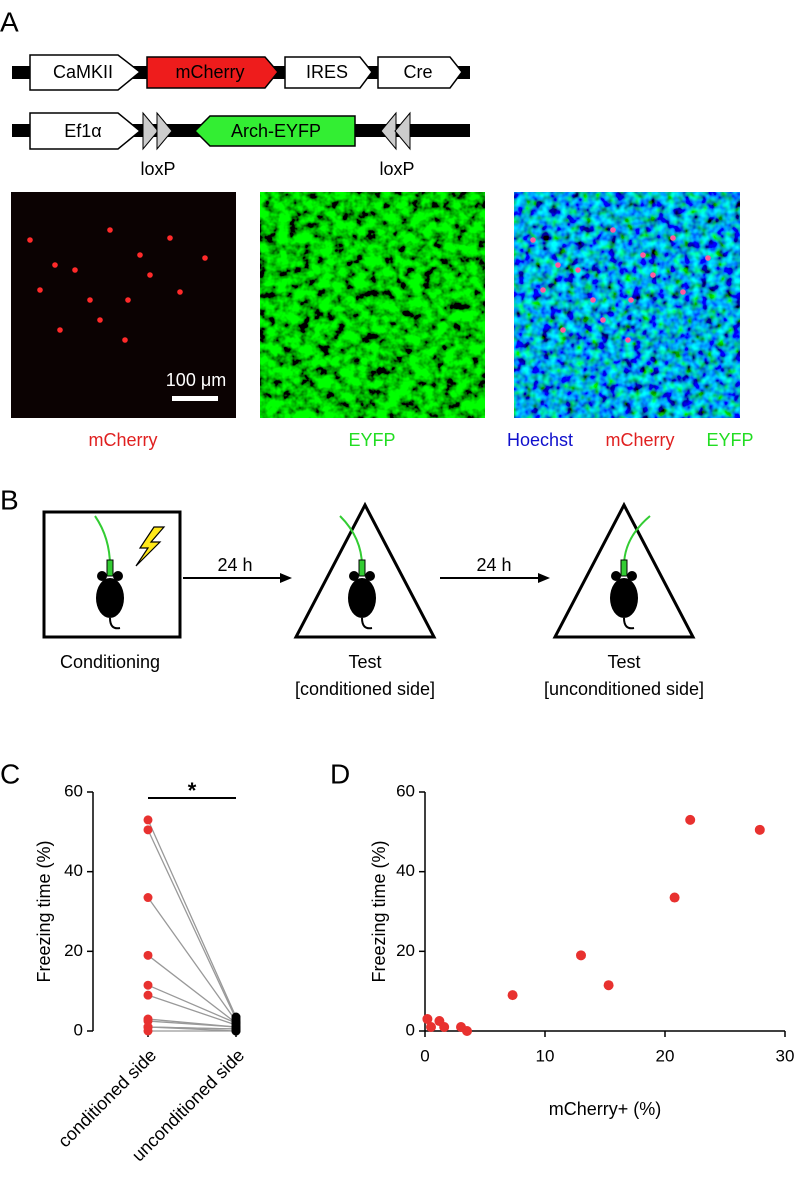  Describe the element at coordinates (623, 662) in the screenshot. I see `step-label: Test` at that location.